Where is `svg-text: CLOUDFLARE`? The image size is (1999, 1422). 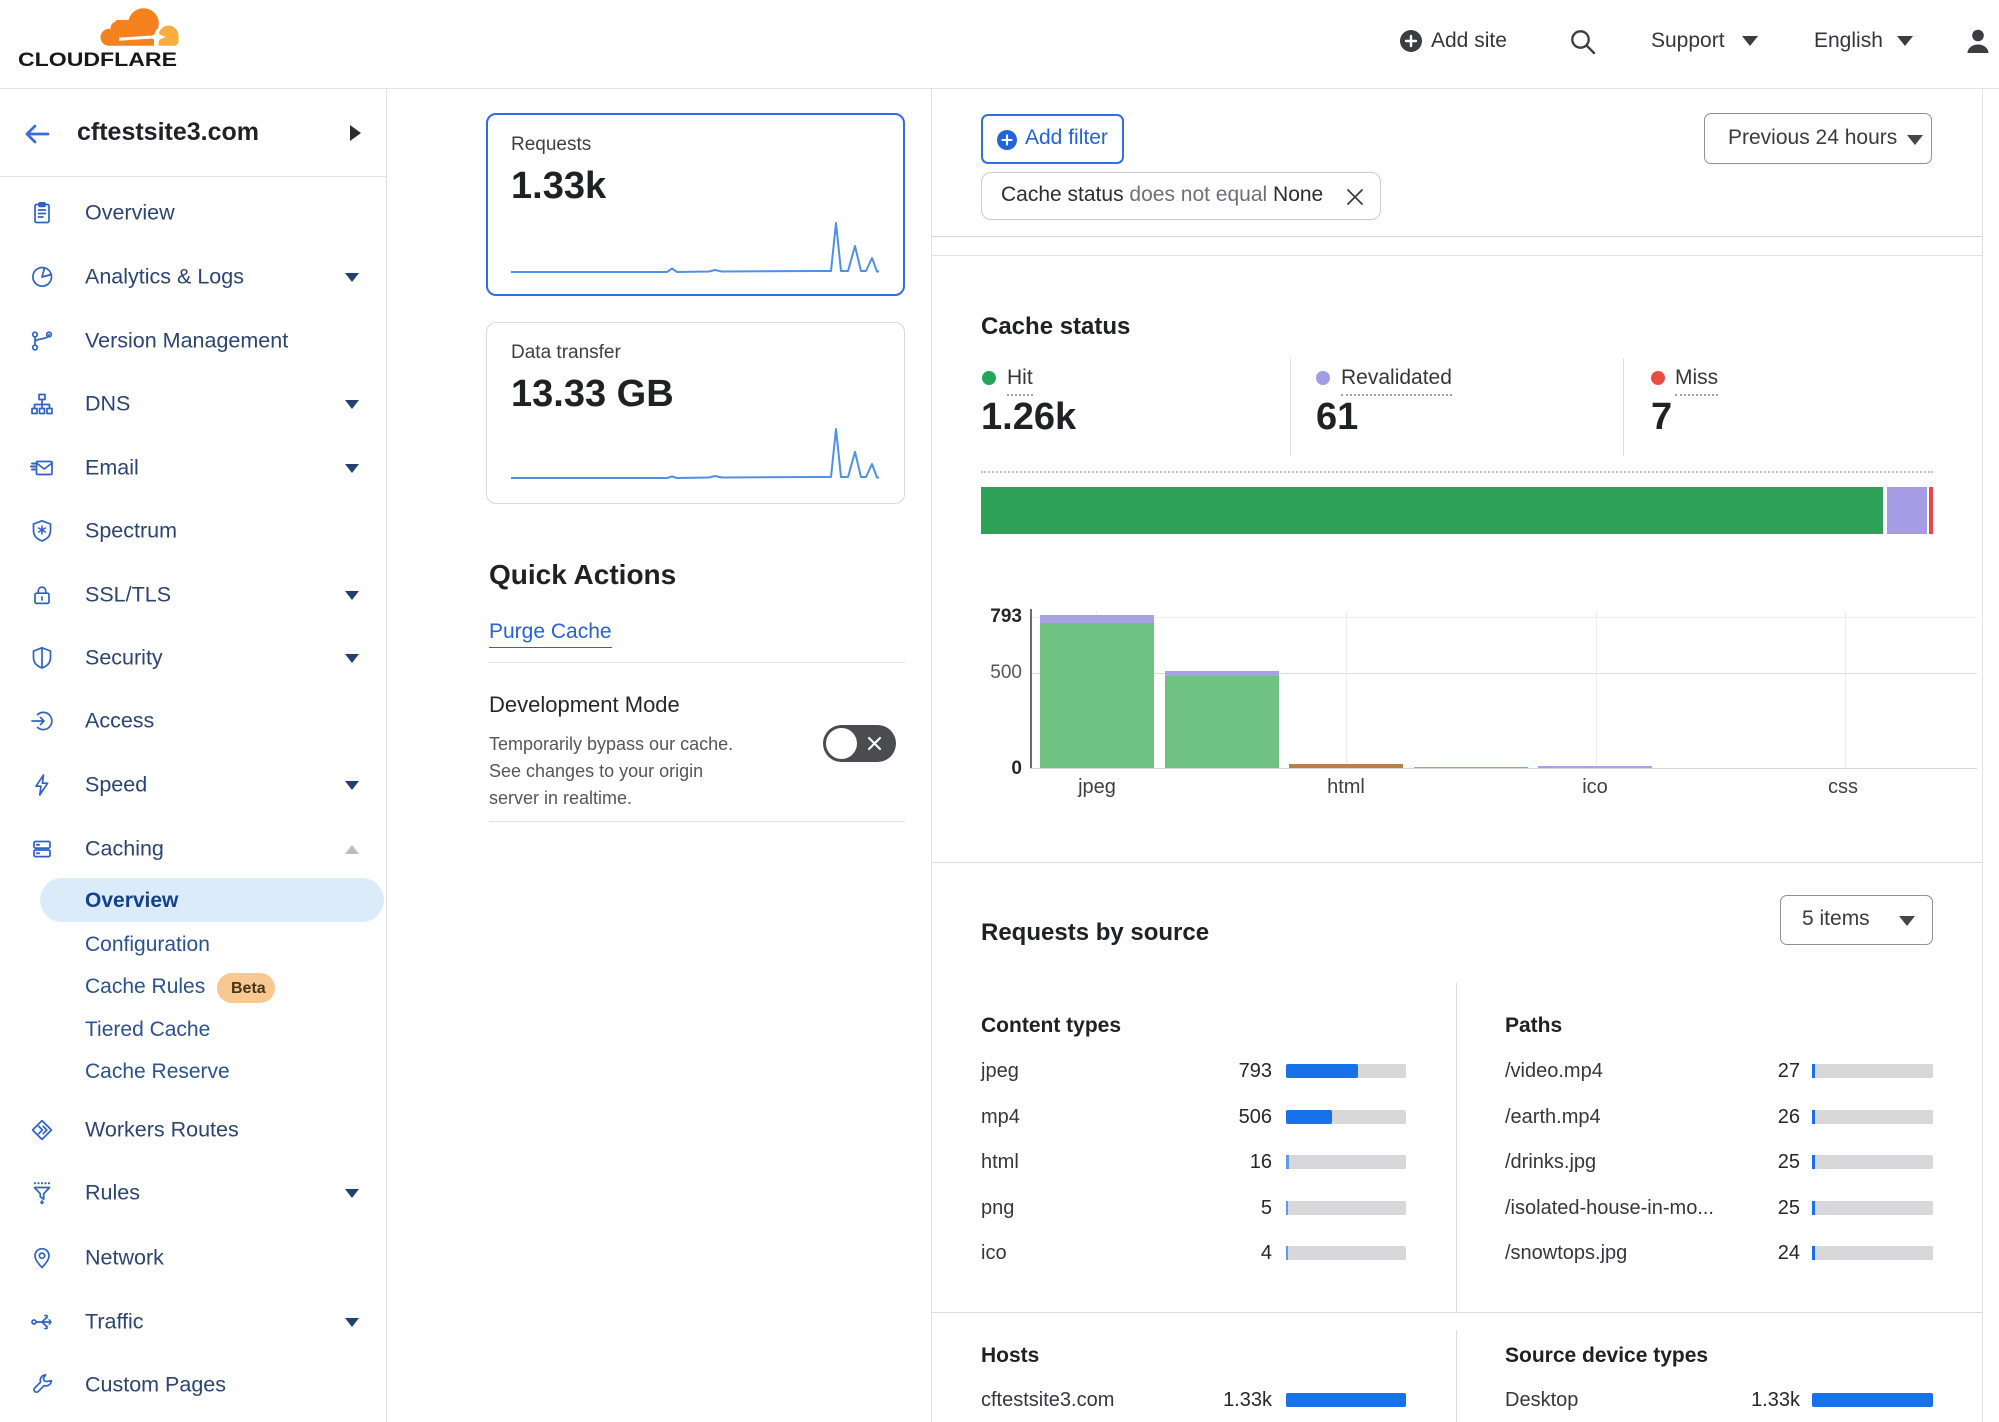
svg-text: CLOUDFLARE is located at coordinates (97, 59).